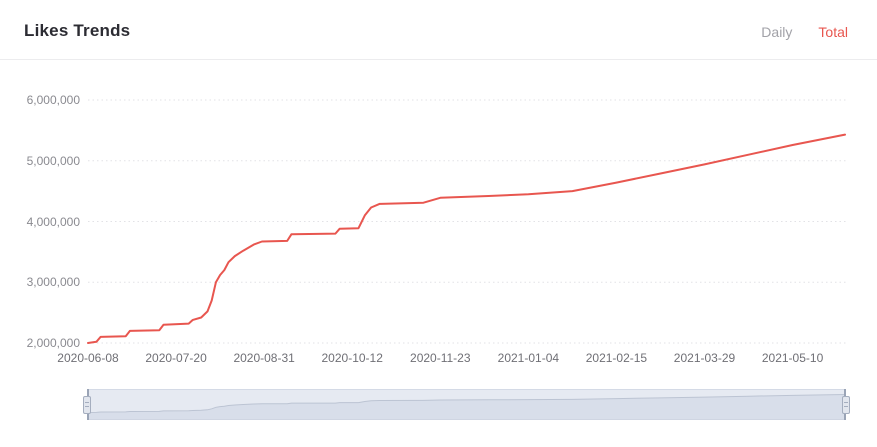  Describe the element at coordinates (804, 32) in the screenshot. I see `period-tabs: Daily Total` at that location.